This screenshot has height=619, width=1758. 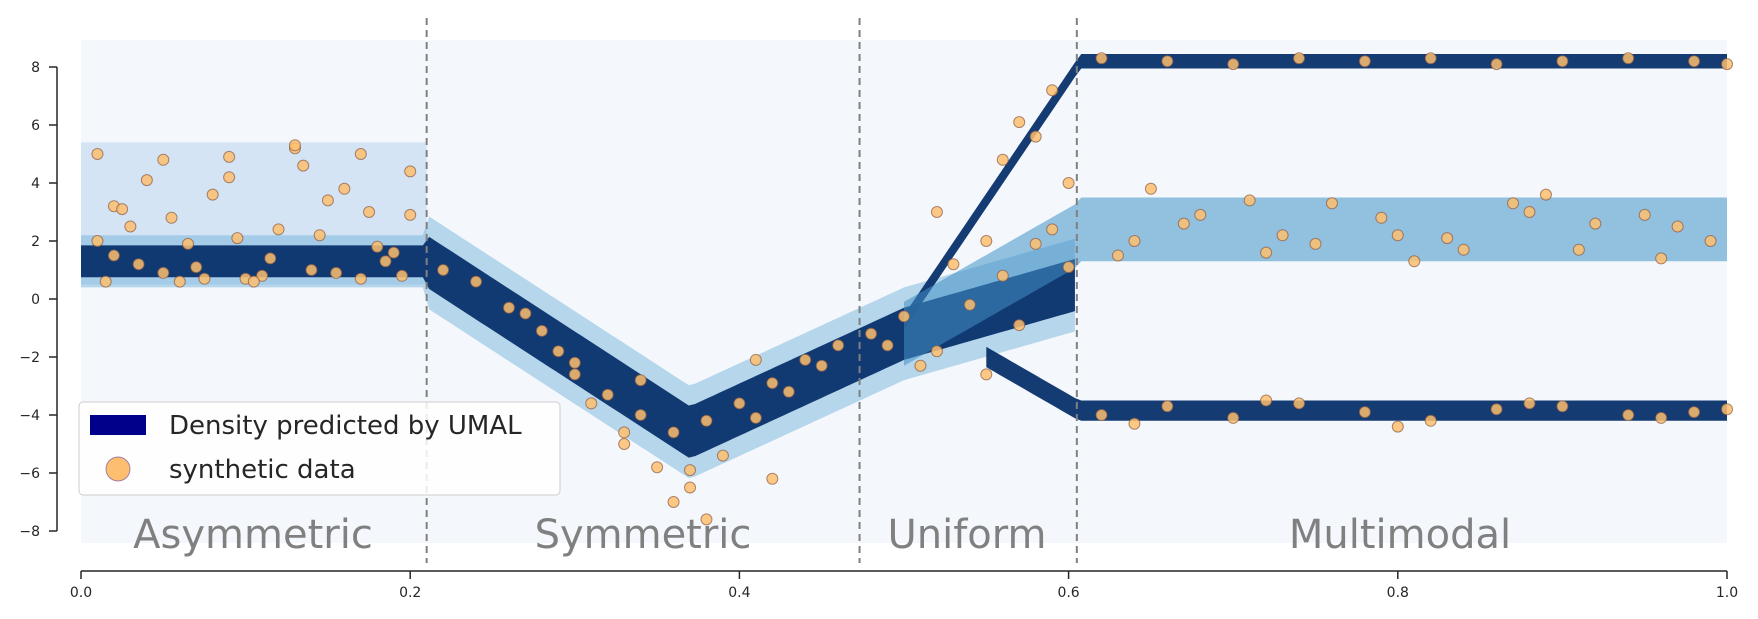 What do you see at coordinates (35, 242) in the screenshot?
I see `y-tick-label: 2` at bounding box center [35, 242].